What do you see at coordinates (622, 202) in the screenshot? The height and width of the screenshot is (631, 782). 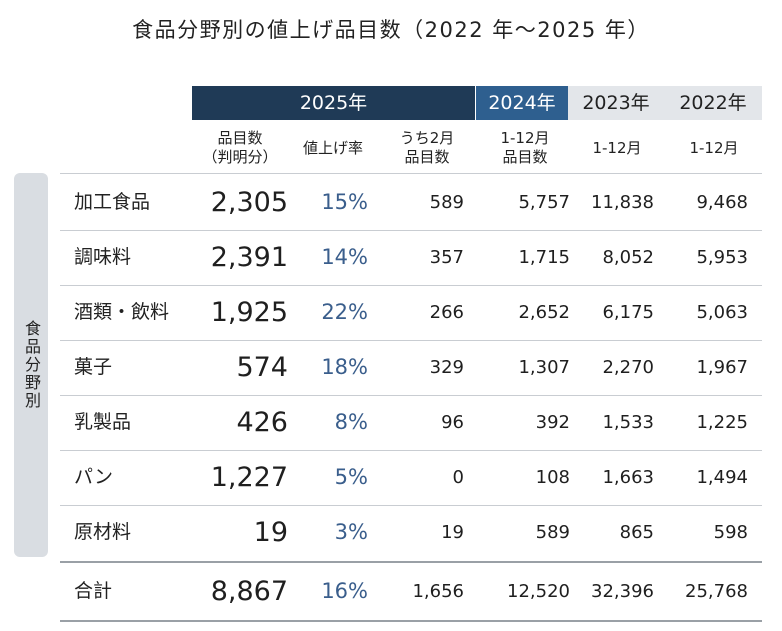 I see `row-y2023-cell: 11,838` at bounding box center [622, 202].